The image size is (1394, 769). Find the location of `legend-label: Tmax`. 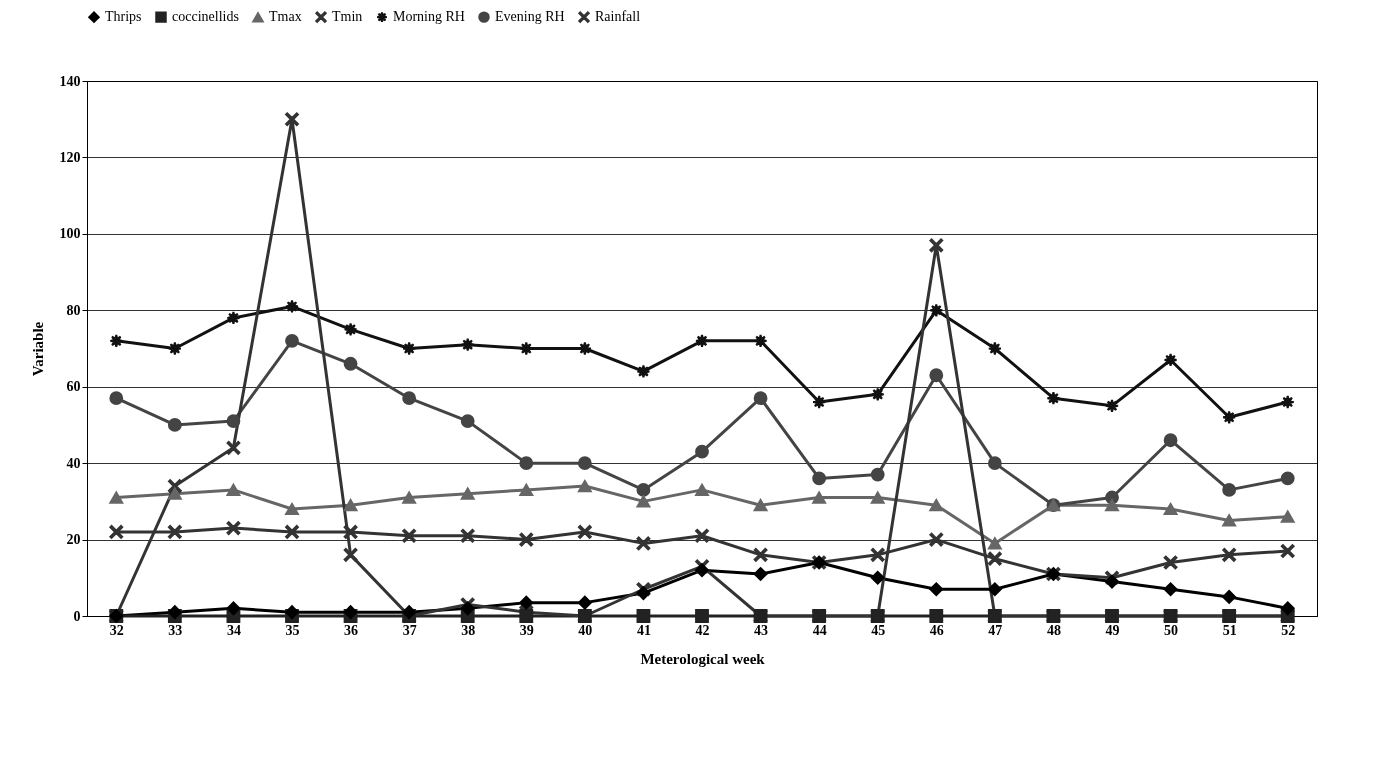

legend-label: Tmax is located at coordinates (285, 17).